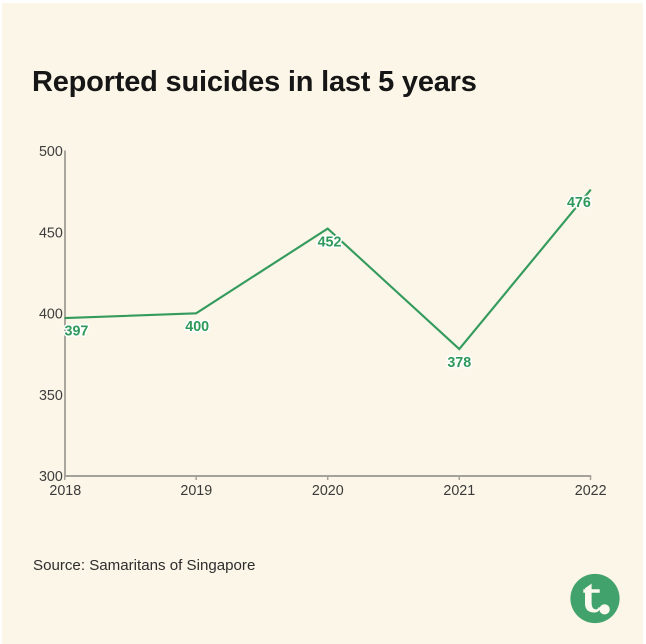 Image resolution: width=646 pixels, height=644 pixels. What do you see at coordinates (328, 491) in the screenshot?
I see `svg-text: 2020` at bounding box center [328, 491].